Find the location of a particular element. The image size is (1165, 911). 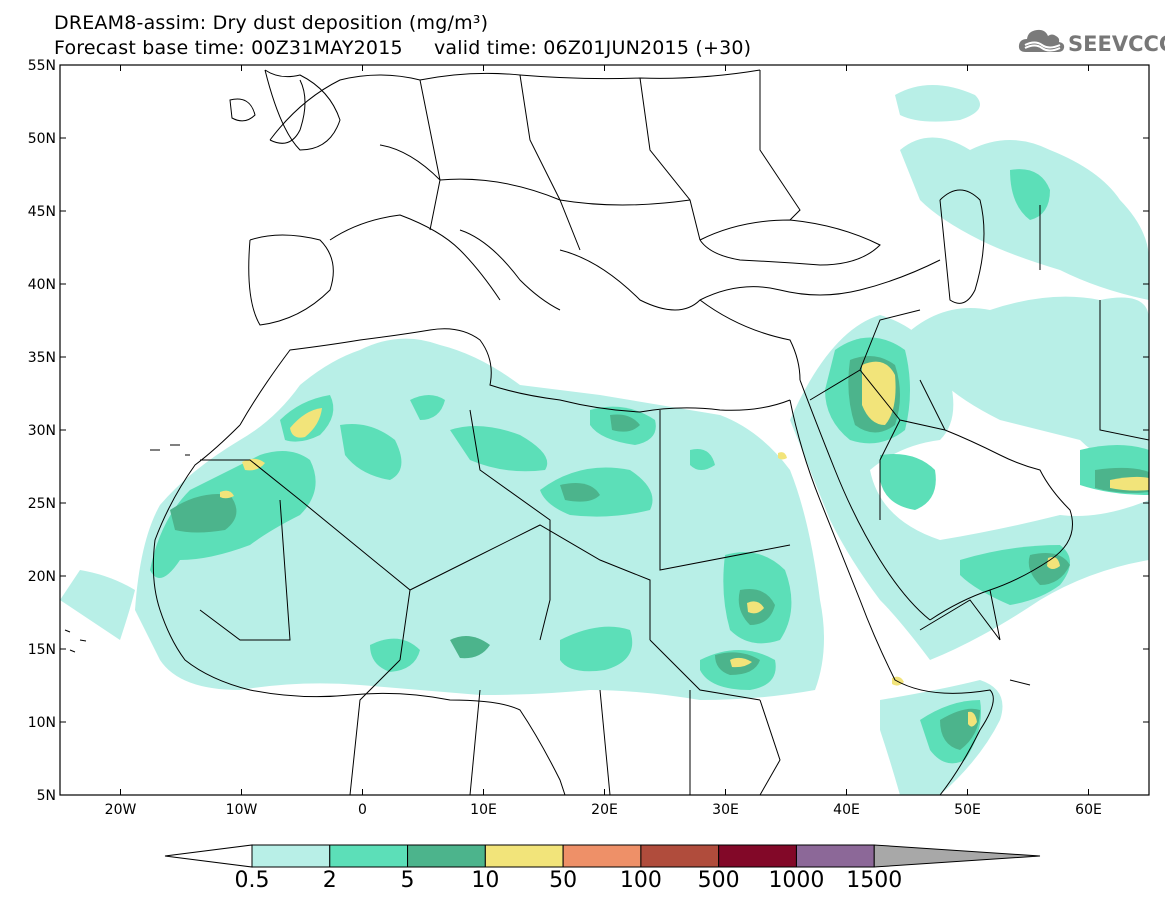

lat-label: 55N is located at coordinates (42, 66).